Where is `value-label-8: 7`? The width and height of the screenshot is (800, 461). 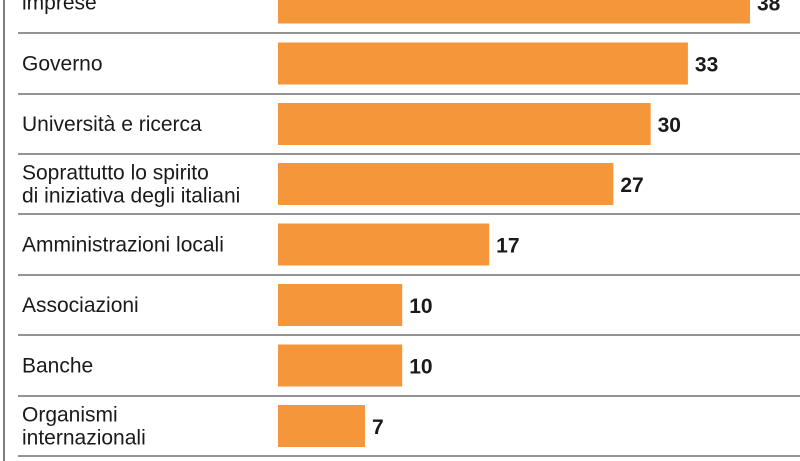 value-label-8: 7 is located at coordinates (378, 427).